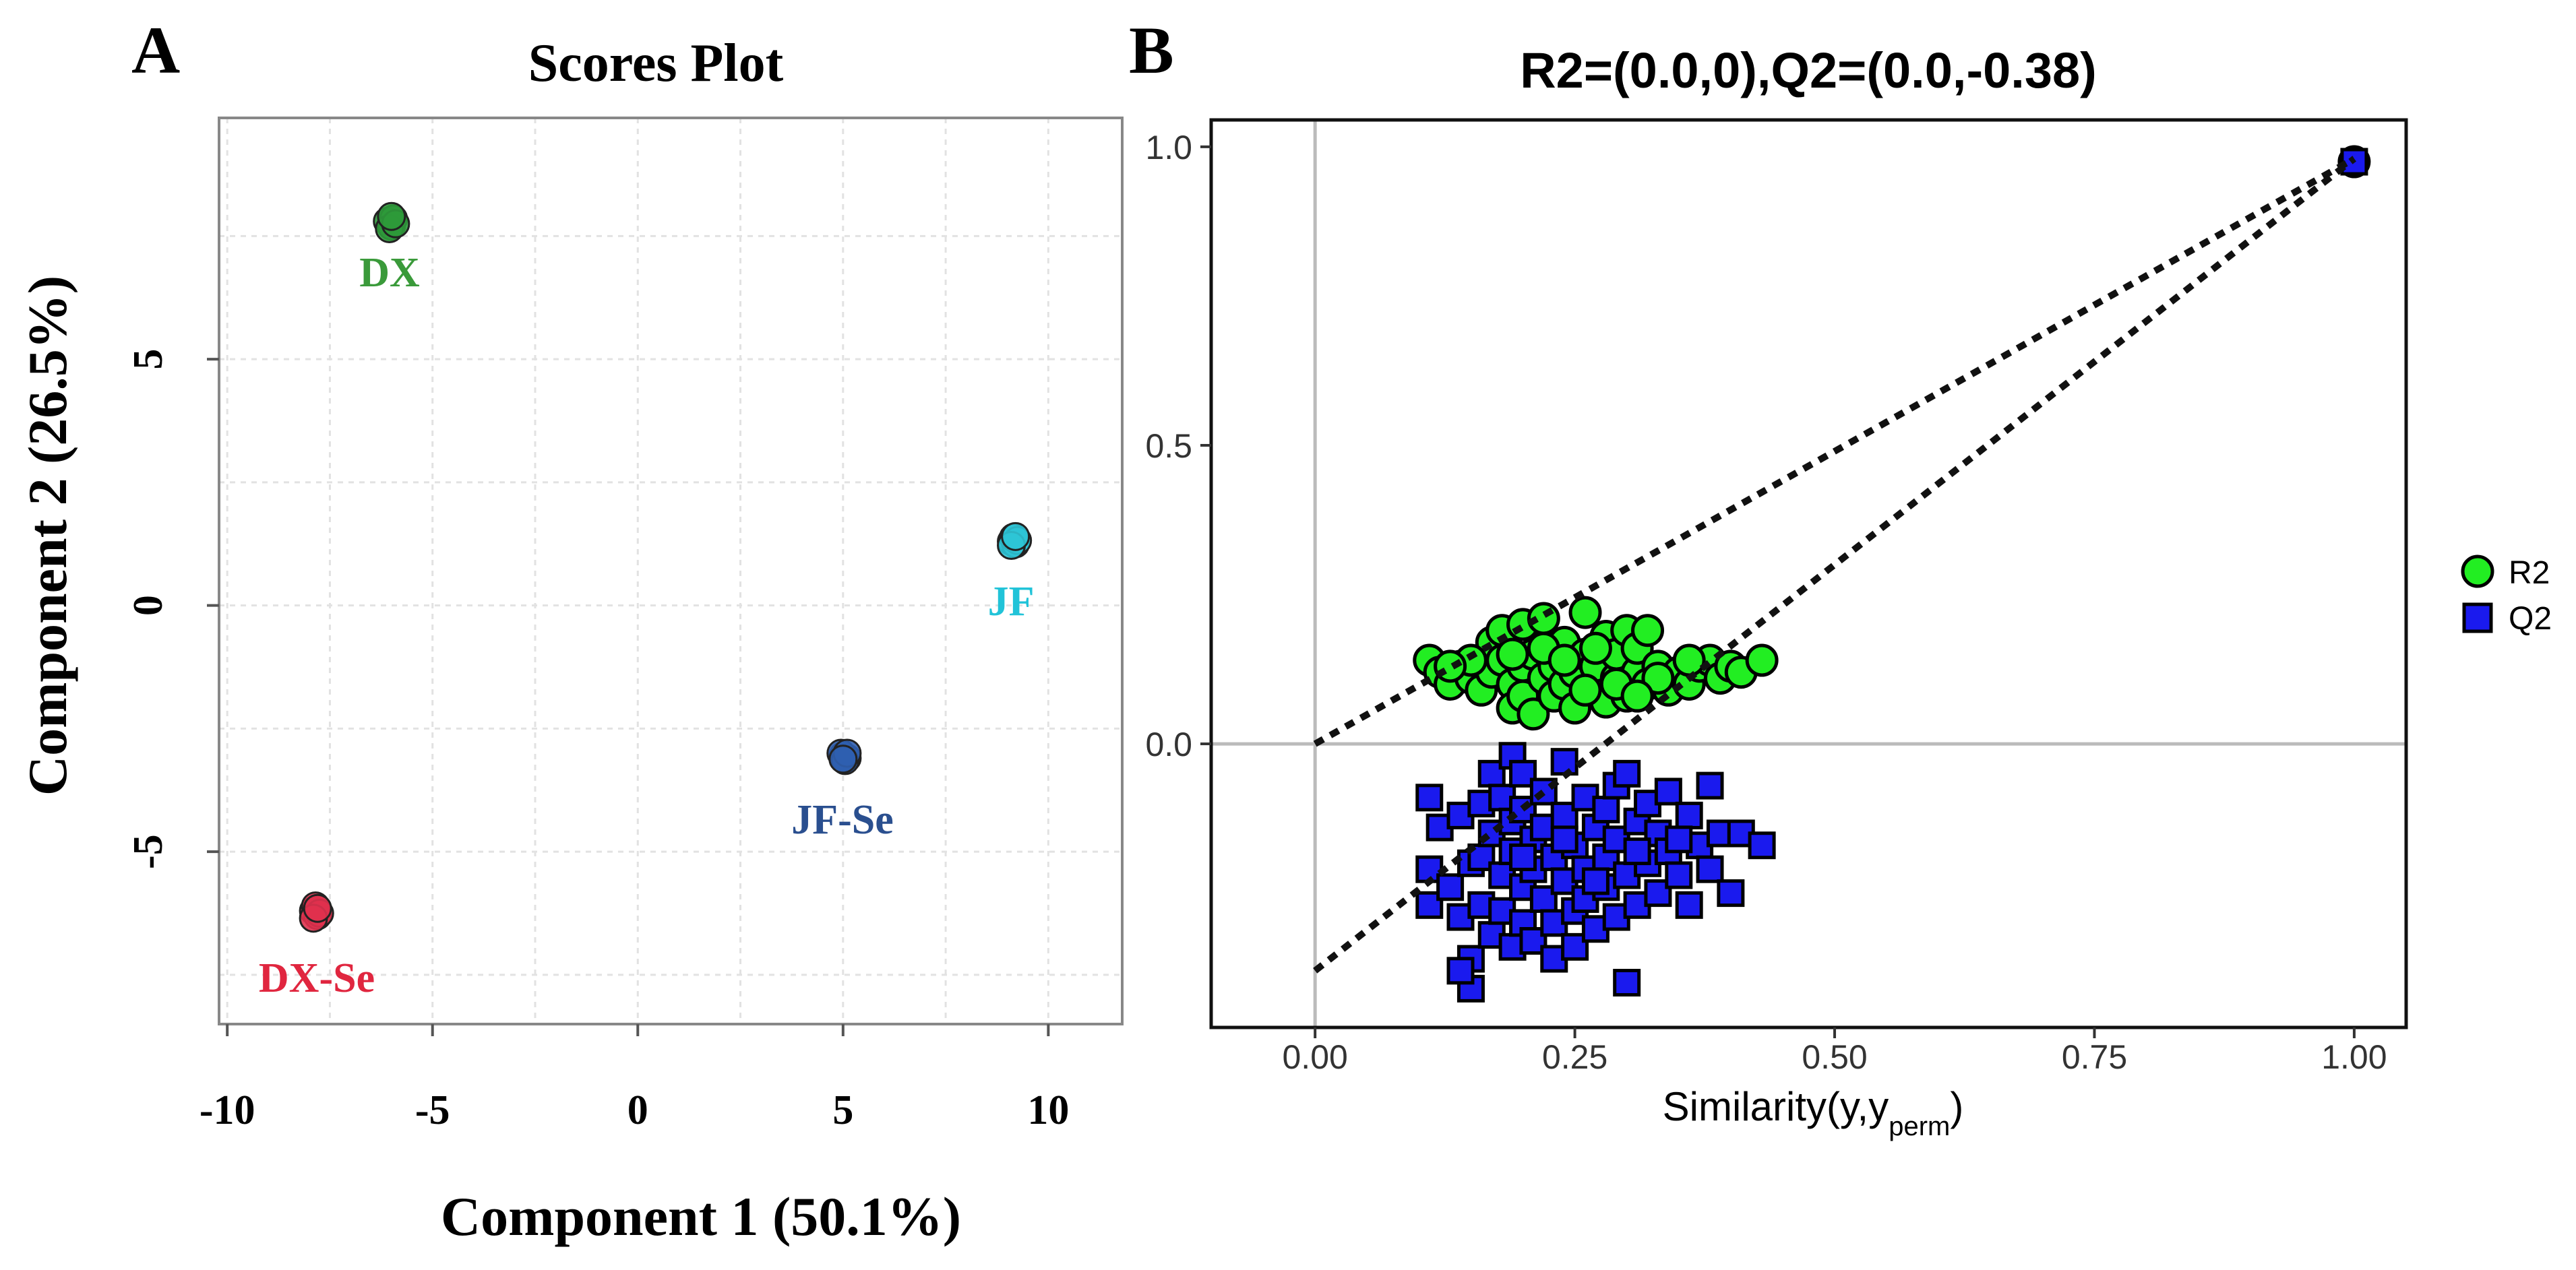  I want to click on x-tick-label: 0, so click(638, 1110).